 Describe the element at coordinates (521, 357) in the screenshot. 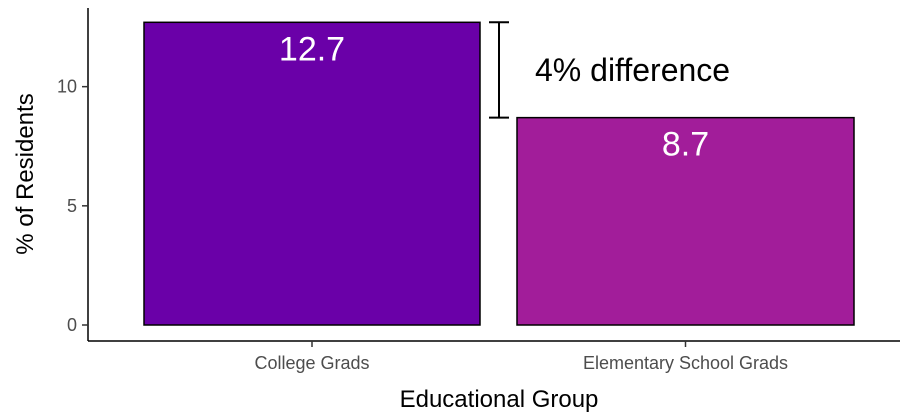

I see `x-ticks-layer: College Grads Elementary School Grads` at that location.